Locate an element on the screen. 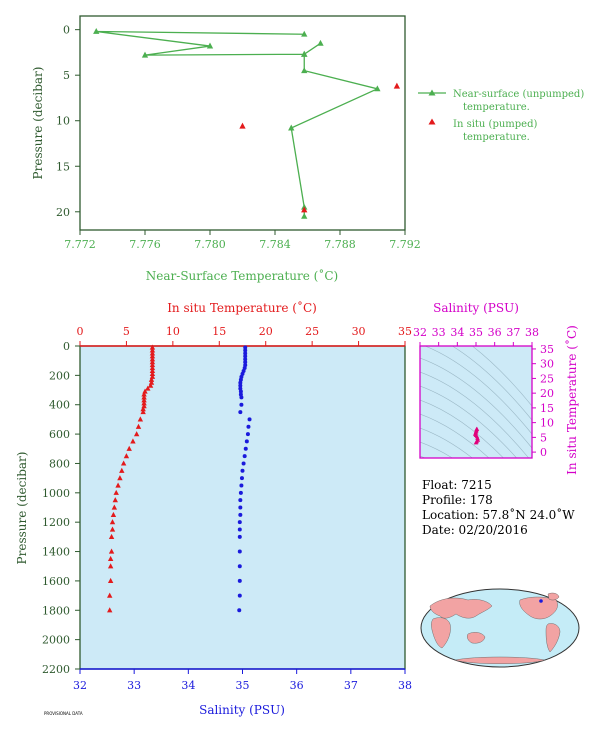 The image size is (601, 732). in-situ-pumped-temperature-point is located at coordinates (304, 209).